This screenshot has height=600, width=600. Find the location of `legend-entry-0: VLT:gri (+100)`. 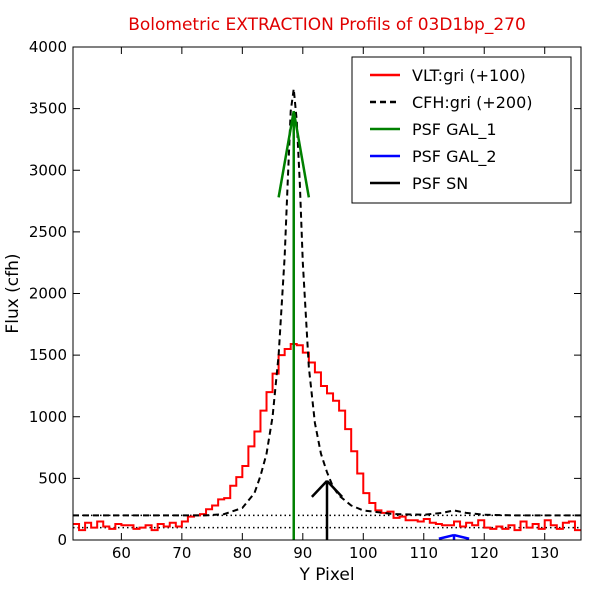

legend-entry-0: VLT:gri (+100) is located at coordinates (469, 75).